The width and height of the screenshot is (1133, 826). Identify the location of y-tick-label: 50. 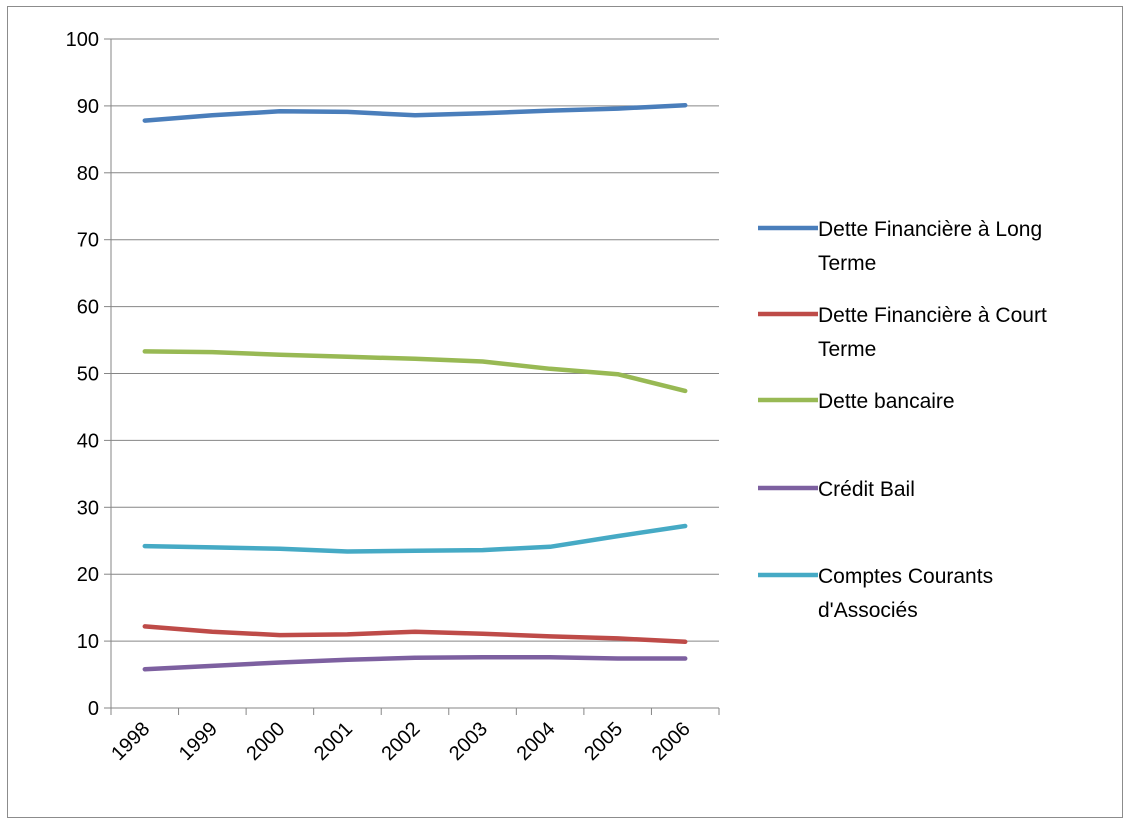
(88, 375).